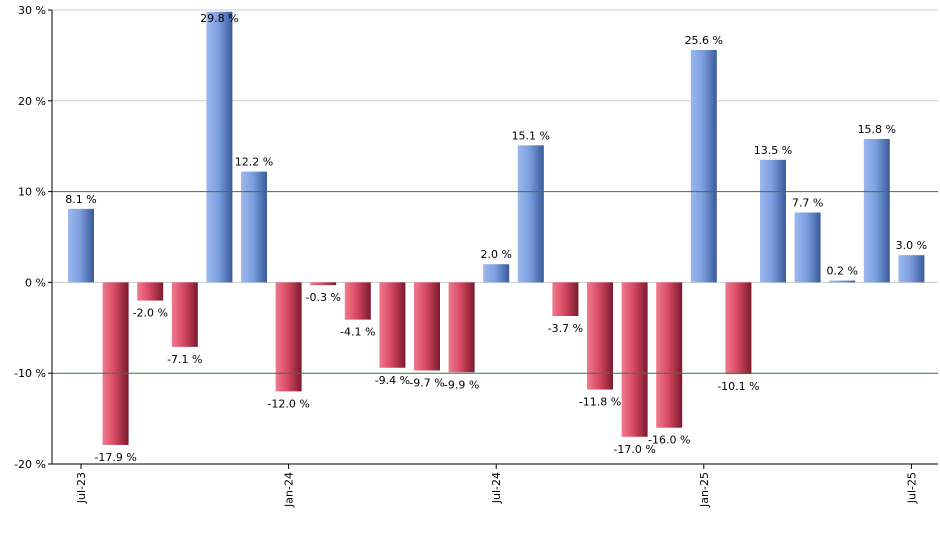 The height and width of the screenshot is (550, 940). I want to click on data-label: -10.1 %, so click(738, 386).